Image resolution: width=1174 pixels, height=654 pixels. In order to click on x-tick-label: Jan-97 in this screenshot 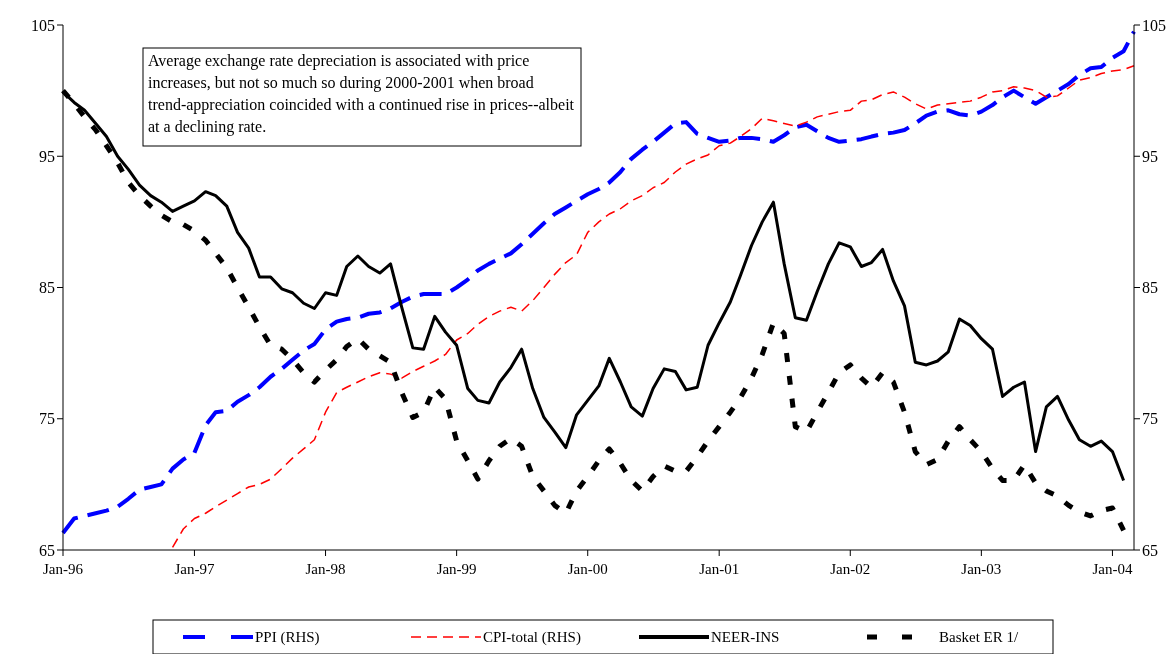, I will do `click(194, 569)`.